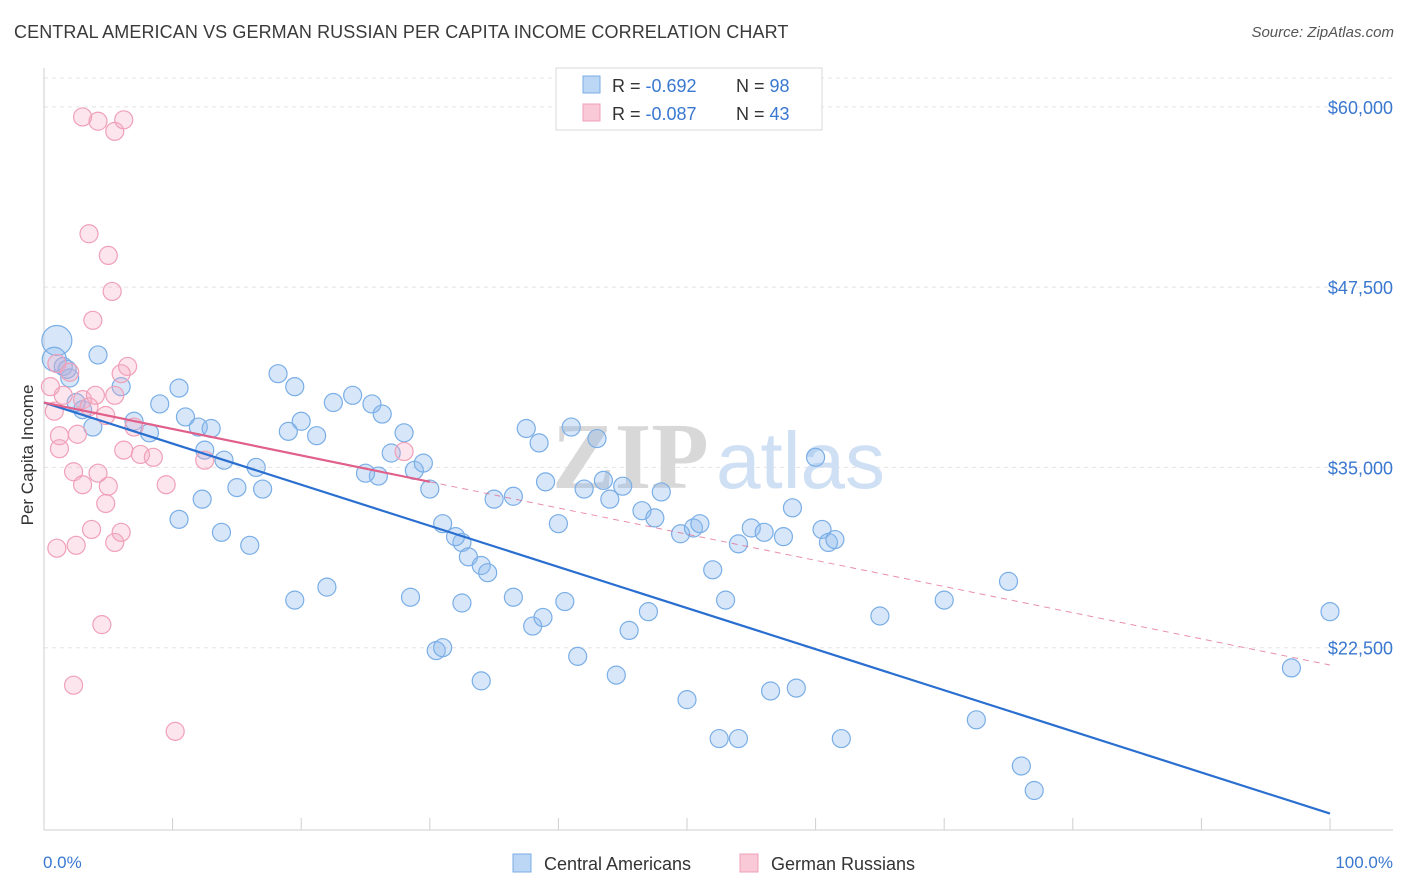  I want to click on trend-line-german-russians, so click(237, 442).